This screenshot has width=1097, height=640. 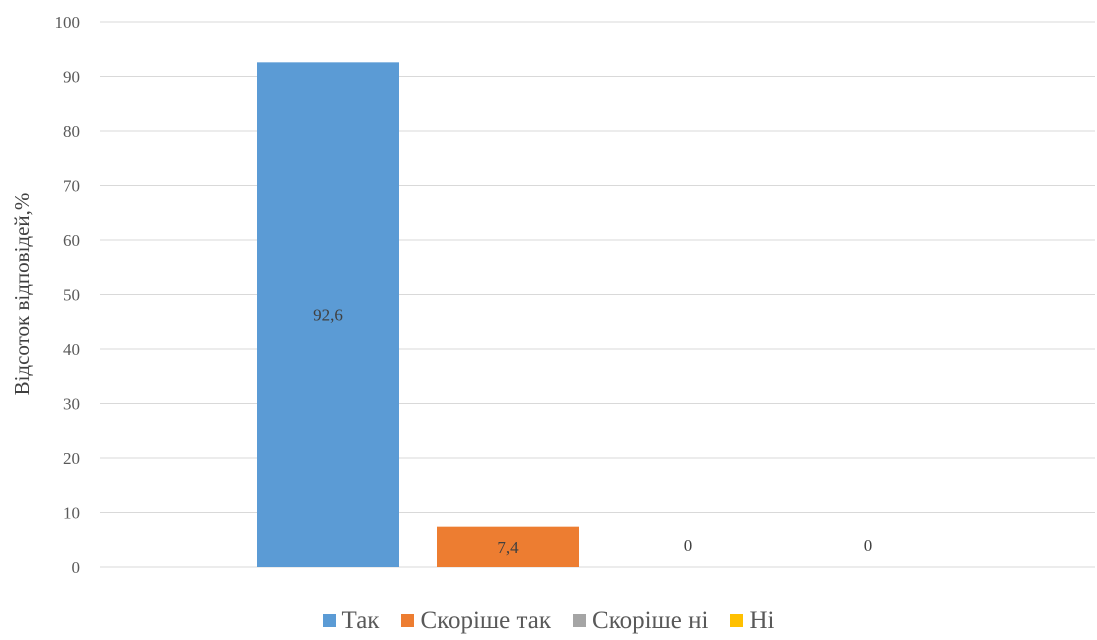 What do you see at coordinates (71, 77) in the screenshot?
I see `y-tick-label: 90` at bounding box center [71, 77].